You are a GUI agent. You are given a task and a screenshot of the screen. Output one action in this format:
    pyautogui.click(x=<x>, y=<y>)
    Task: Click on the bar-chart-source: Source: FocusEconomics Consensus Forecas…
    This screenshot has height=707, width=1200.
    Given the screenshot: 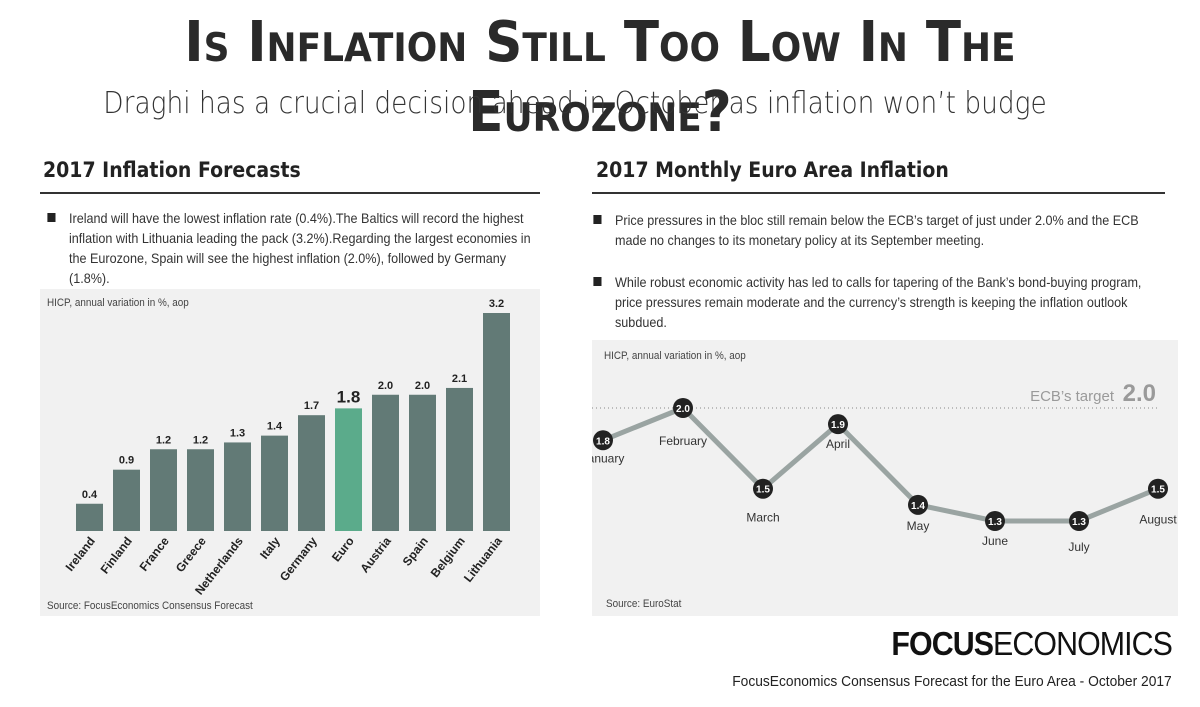 What is the action you would take?
    pyautogui.click(x=150, y=606)
    